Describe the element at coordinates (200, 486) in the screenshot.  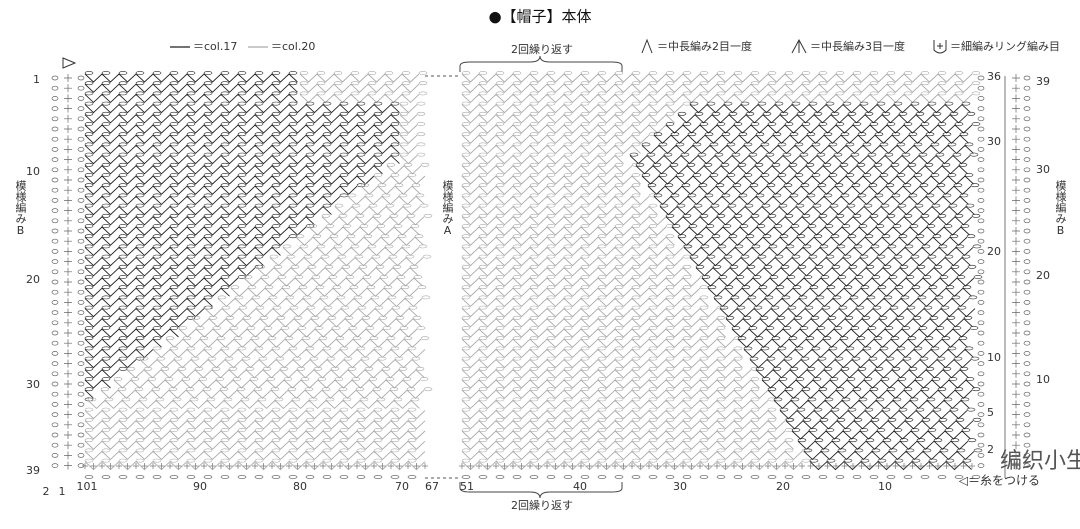
I see `bottom-stitches-label: 90` at that location.